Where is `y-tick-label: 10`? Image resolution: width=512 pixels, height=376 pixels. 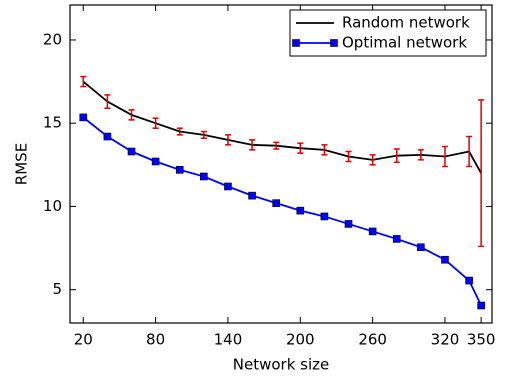 y-tick-label: 10 is located at coordinates (52, 206).